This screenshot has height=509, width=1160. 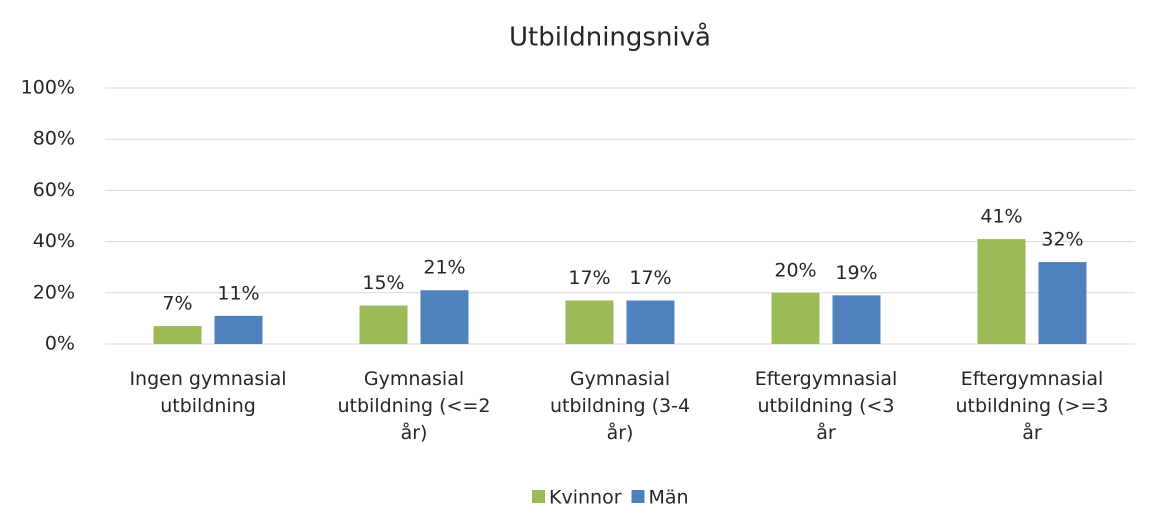 What do you see at coordinates (54, 190) in the screenshot?
I see `y-tick-label: 60%` at bounding box center [54, 190].